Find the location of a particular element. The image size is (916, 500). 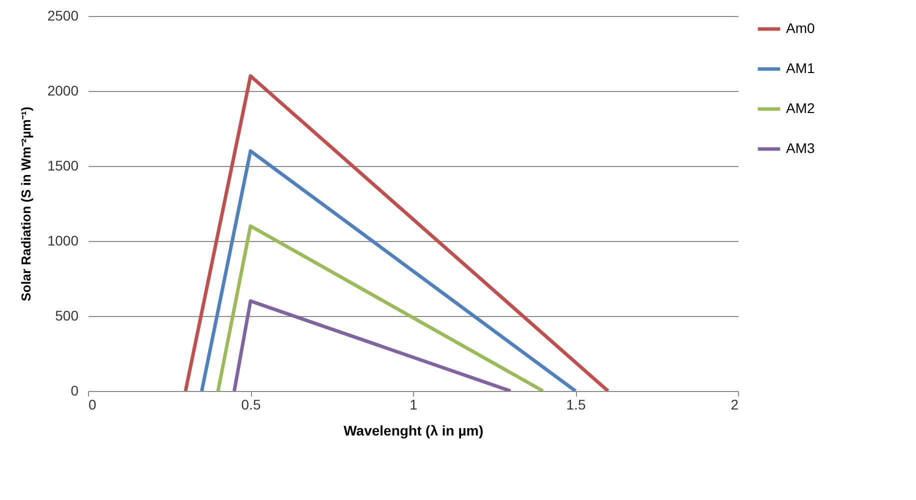

legend-label: AM1 is located at coordinates (800, 68).